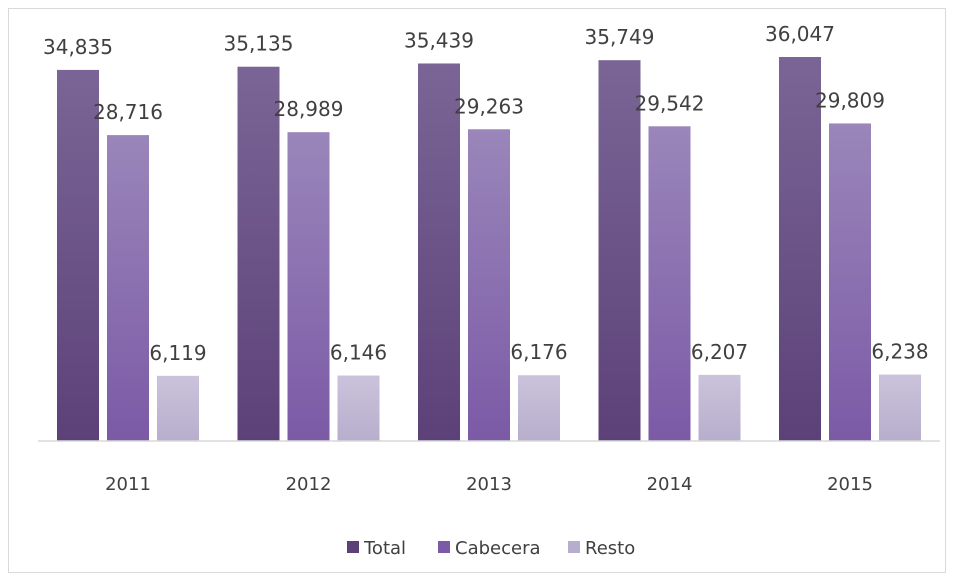 The image size is (954, 581). Describe the element at coordinates (900, 407) in the screenshot. I see `bar-resto-2015` at that location.